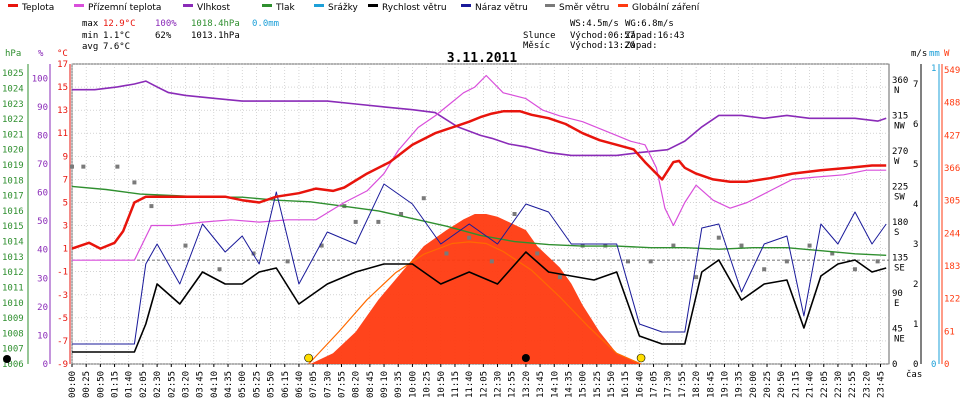 This screenshot has height=400, width=966. Describe the element at coordinates (915, 125) in the screenshot. I see `wind-tick-6: 6` at that location.